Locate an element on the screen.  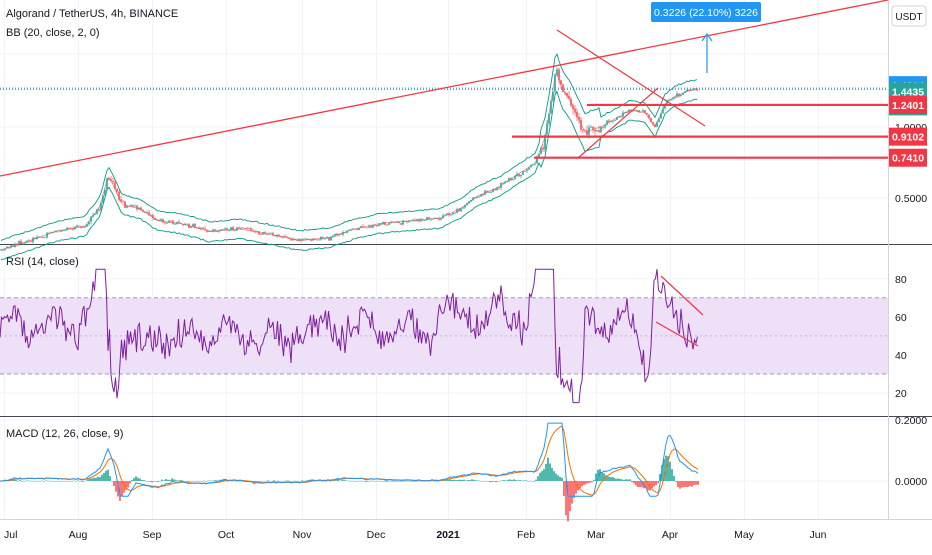
price-tag-box is located at coordinates (908, 104).